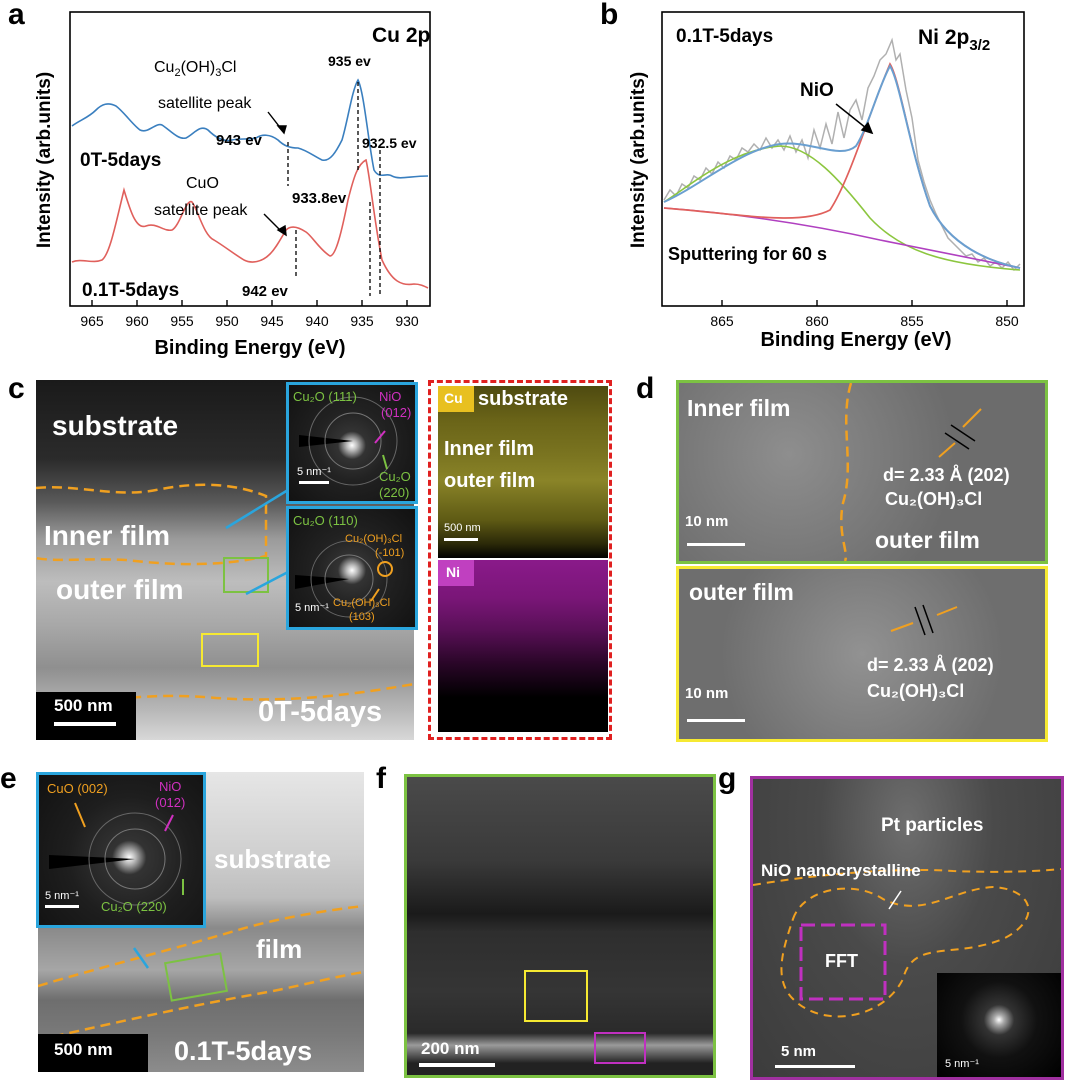 This screenshot has height=1080, width=1080. I want to click on label-satellite-2: satellite peak, so click(201, 210).